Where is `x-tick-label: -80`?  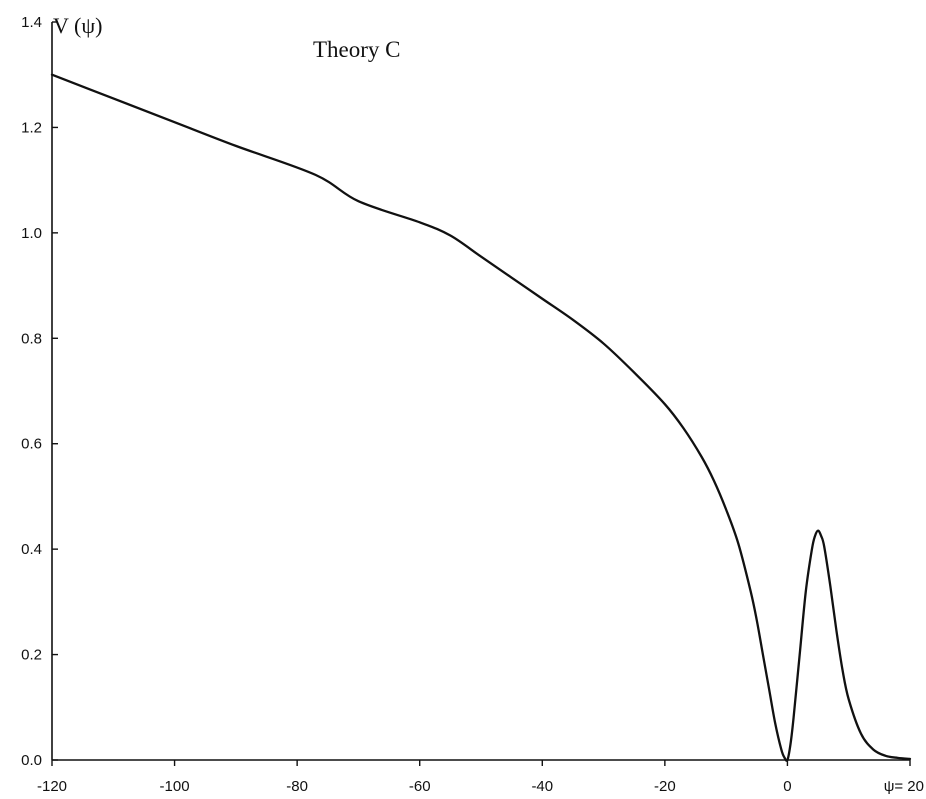 x-tick-label: -80 is located at coordinates (297, 786).